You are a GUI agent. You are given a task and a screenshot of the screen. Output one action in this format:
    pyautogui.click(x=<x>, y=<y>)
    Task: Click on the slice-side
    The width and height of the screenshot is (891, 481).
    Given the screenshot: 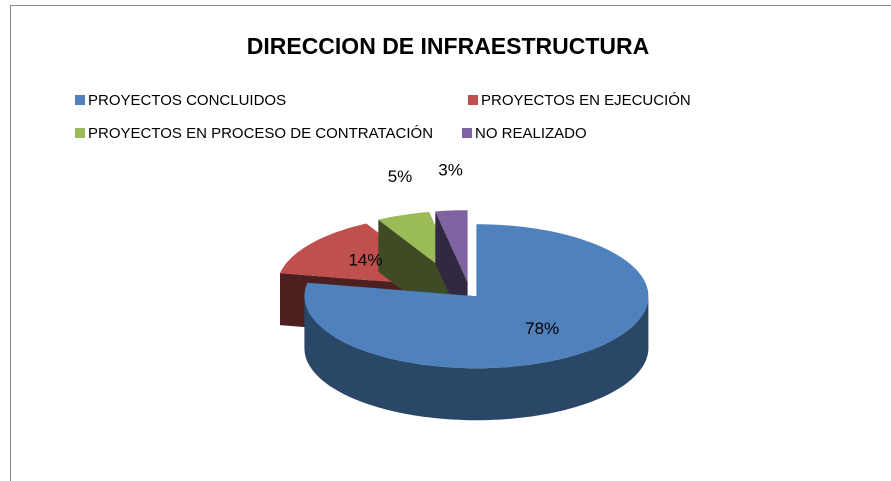 What is the action you would take?
    pyautogui.click(x=476, y=358)
    